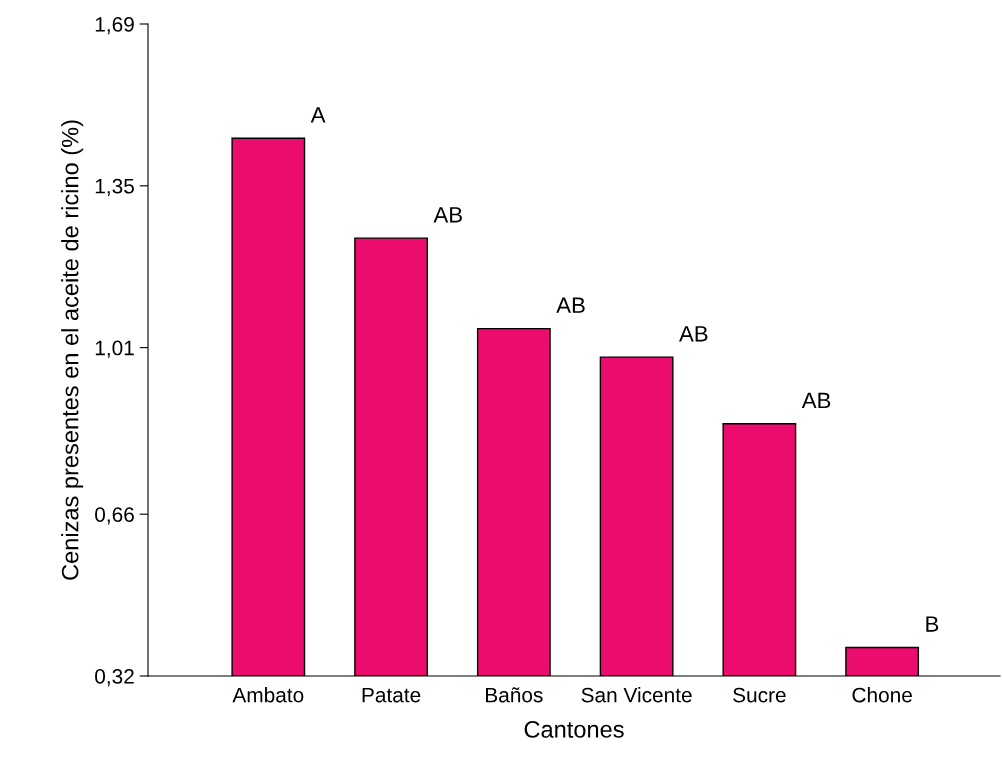 The height and width of the screenshot is (776, 1002). I want to click on y-tick-label: 0,32, so click(114, 678).